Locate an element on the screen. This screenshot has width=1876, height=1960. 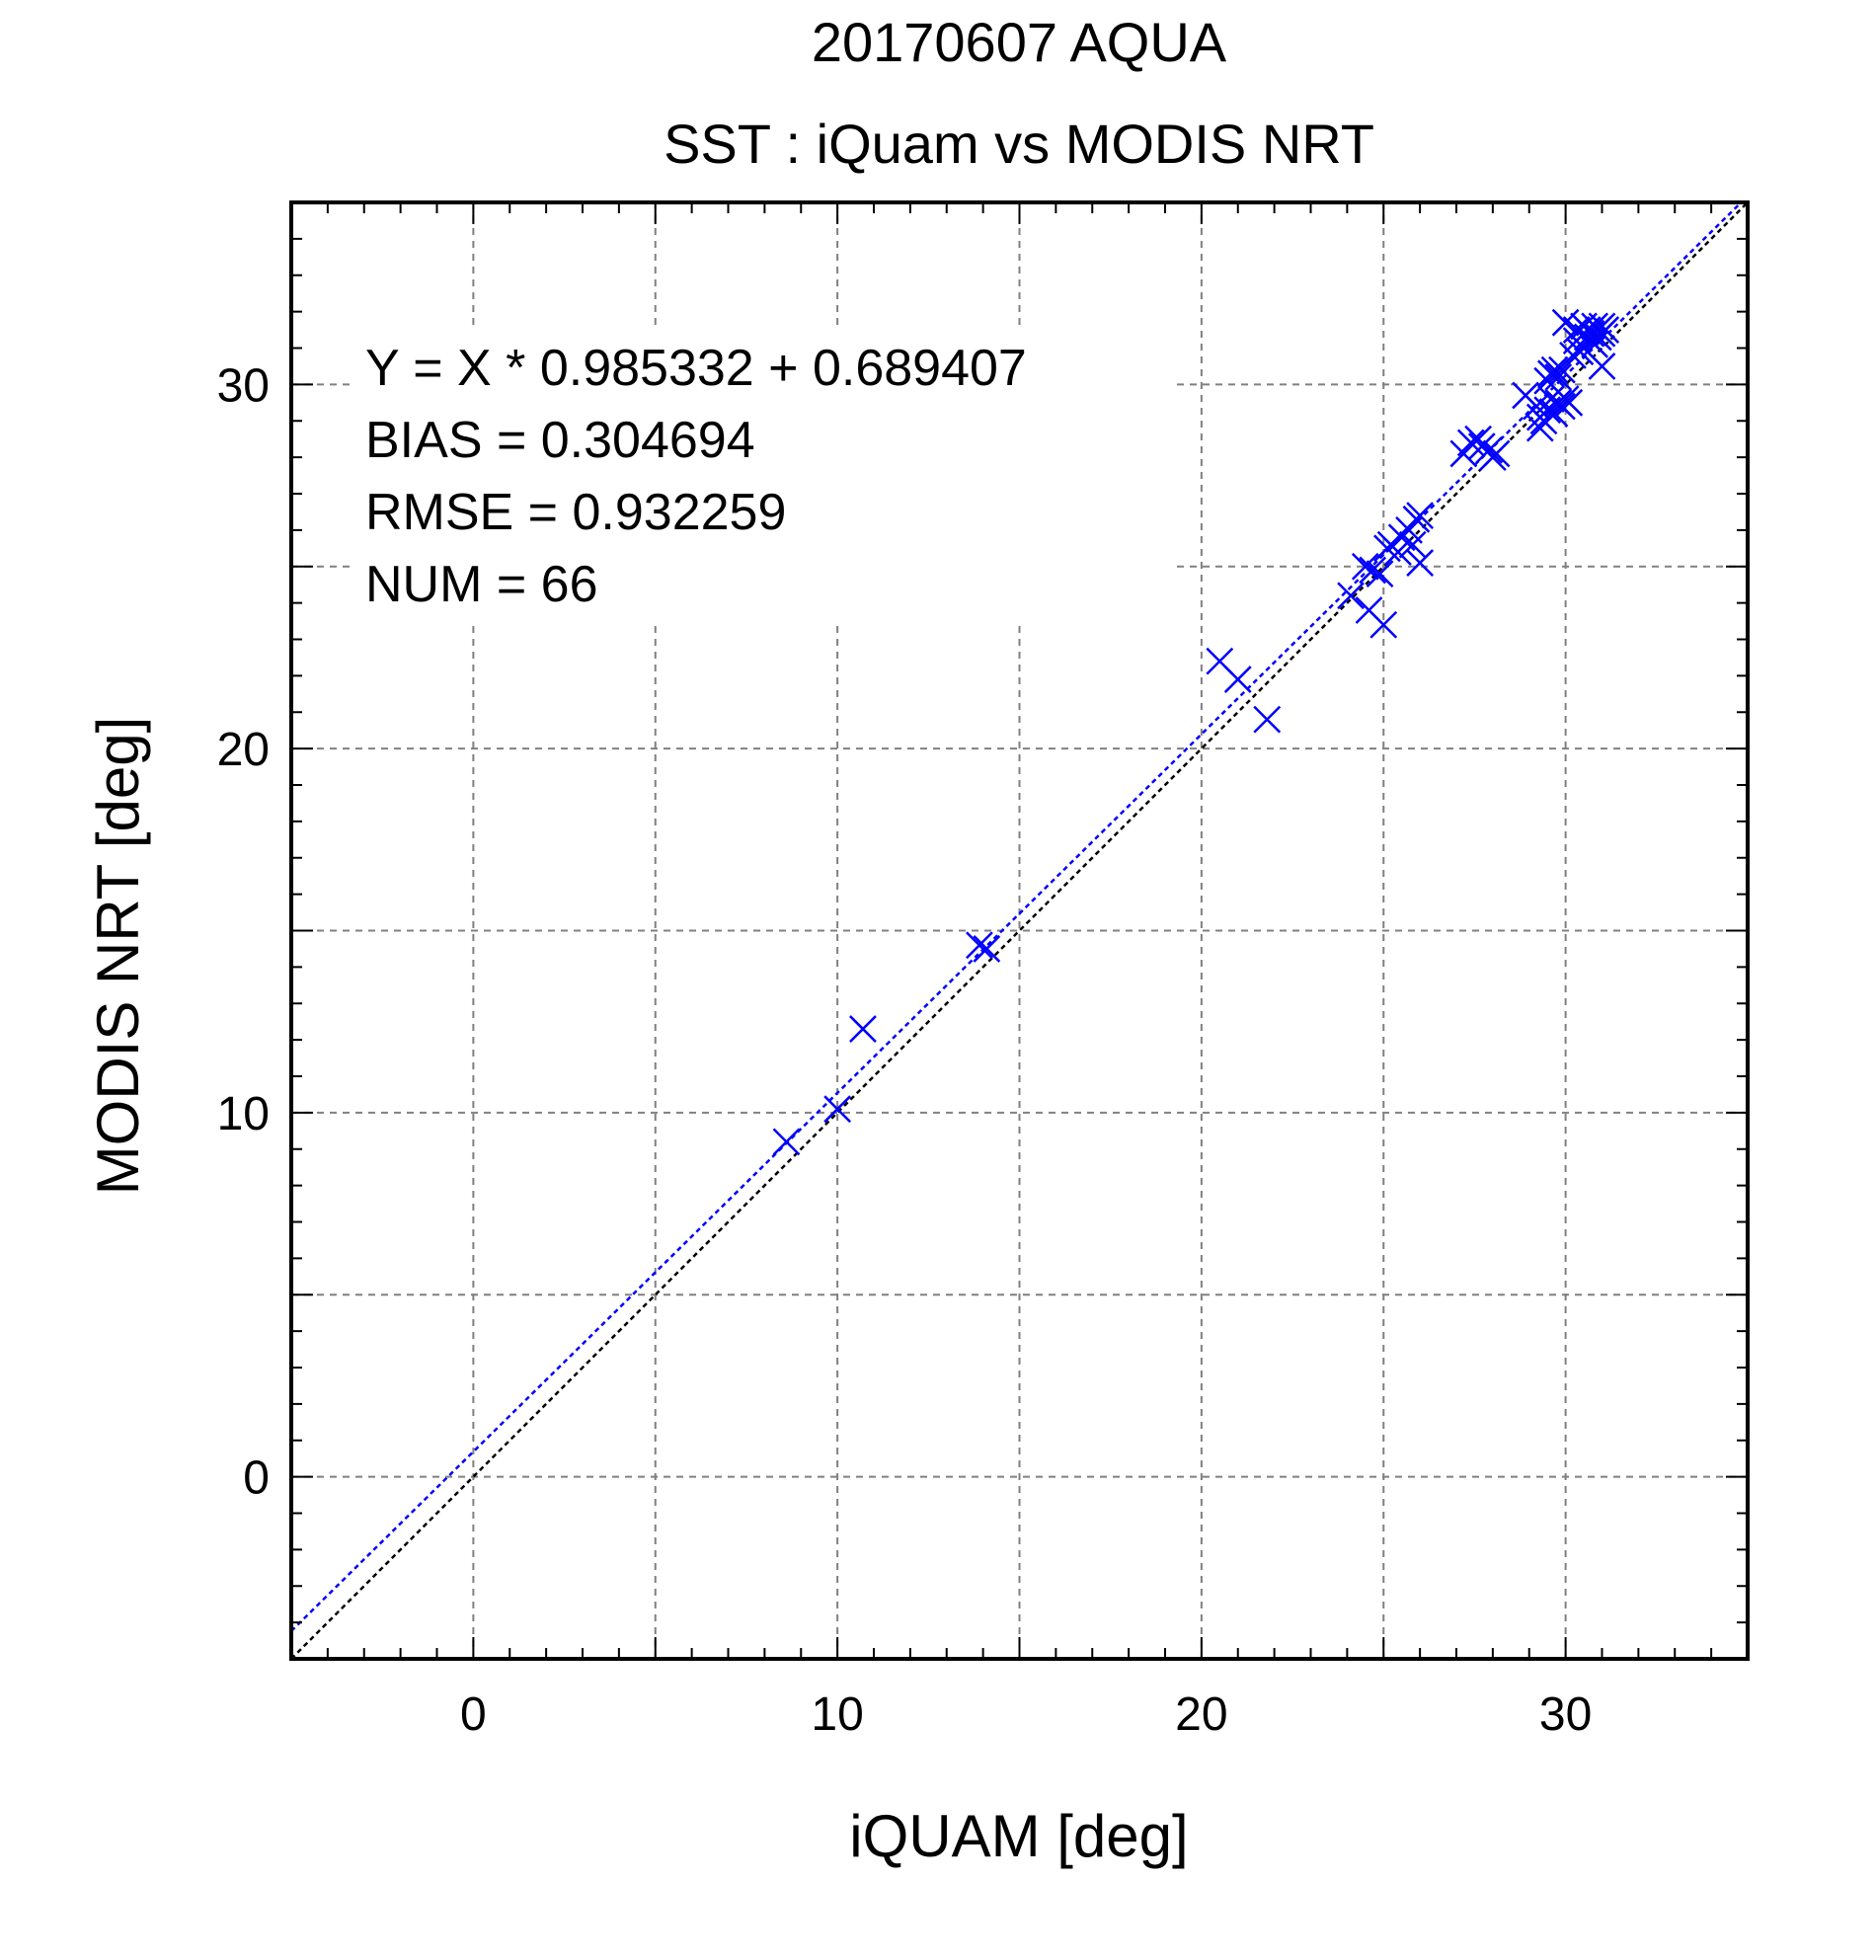
y-tick-label: 0 is located at coordinates (257, 1479).